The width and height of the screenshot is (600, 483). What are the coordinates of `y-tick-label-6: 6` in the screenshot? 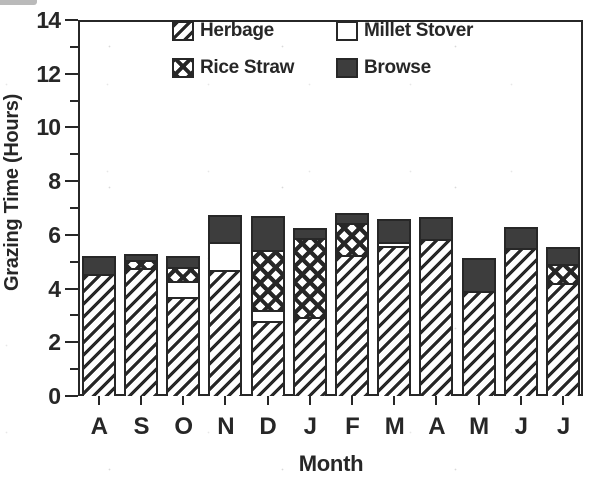 It's located at (54, 234).